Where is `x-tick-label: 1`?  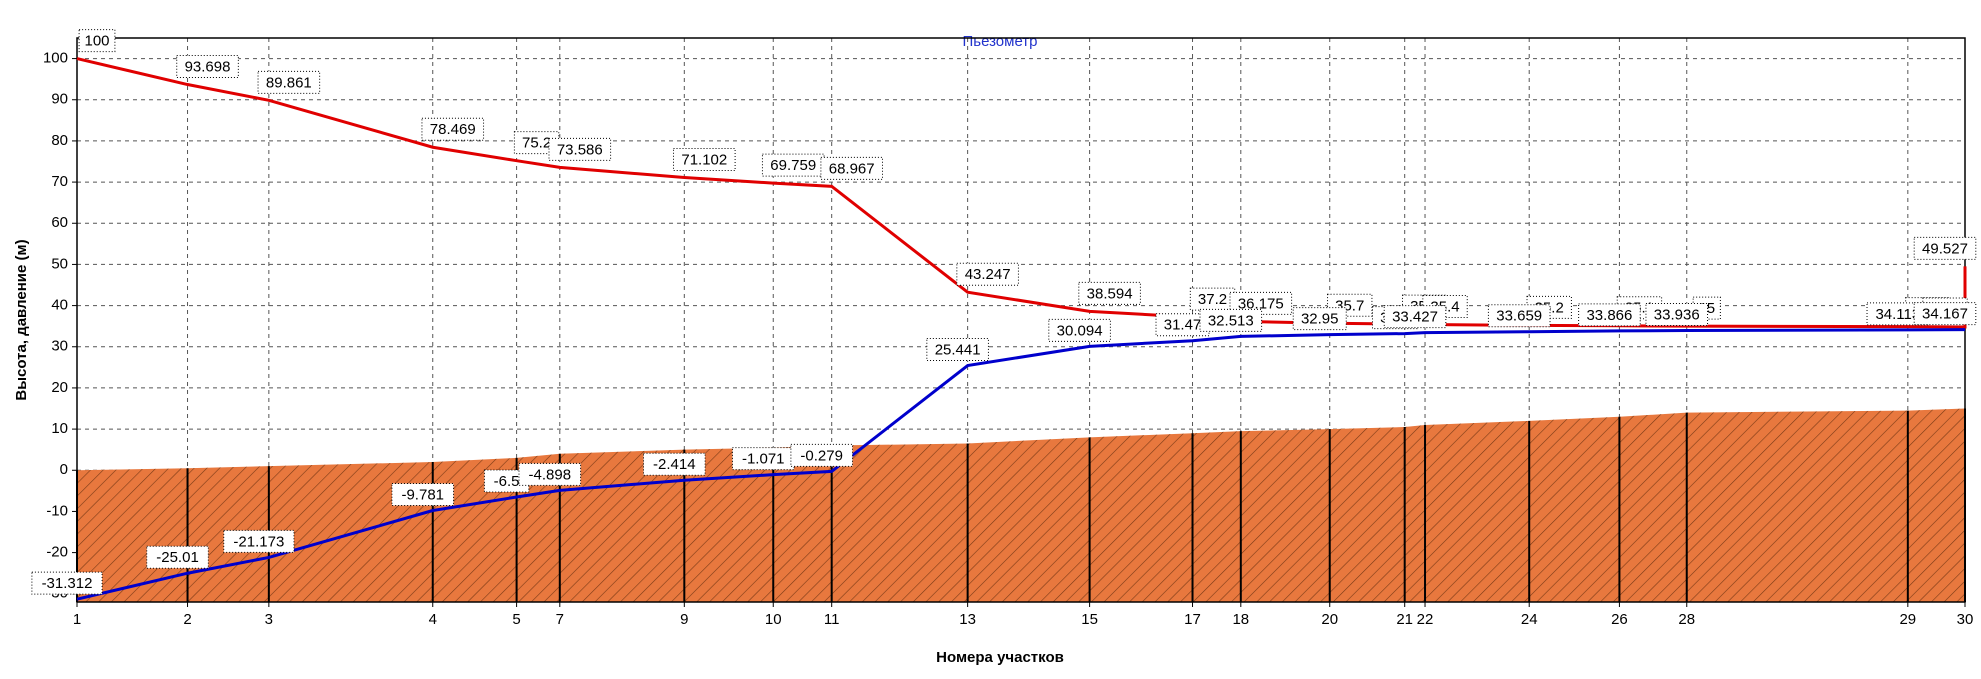 x-tick-label: 1 is located at coordinates (77, 619).